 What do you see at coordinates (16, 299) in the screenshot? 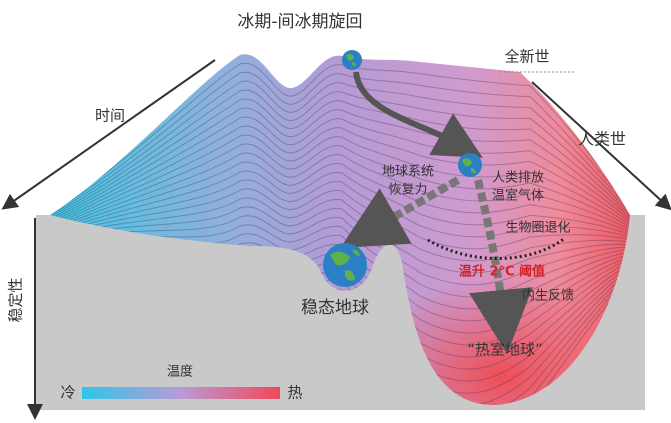
I see `label: 稳定性` at bounding box center [16, 299].